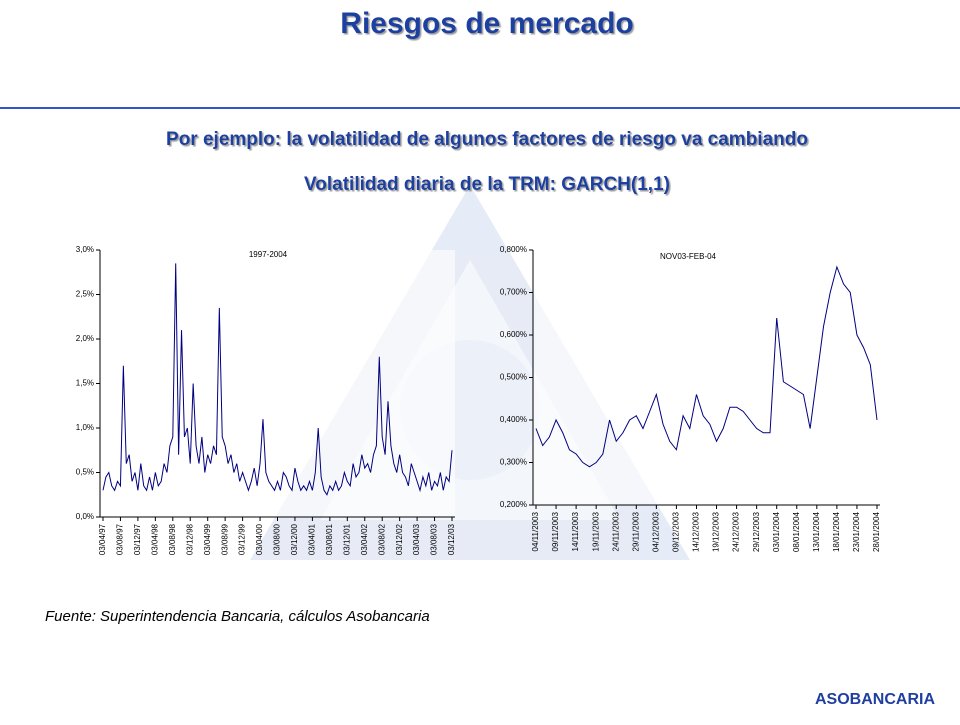 The height and width of the screenshot is (725, 960). What do you see at coordinates (796, 531) in the screenshot?
I see `x-tick-label: 08/01/2004` at bounding box center [796, 531].